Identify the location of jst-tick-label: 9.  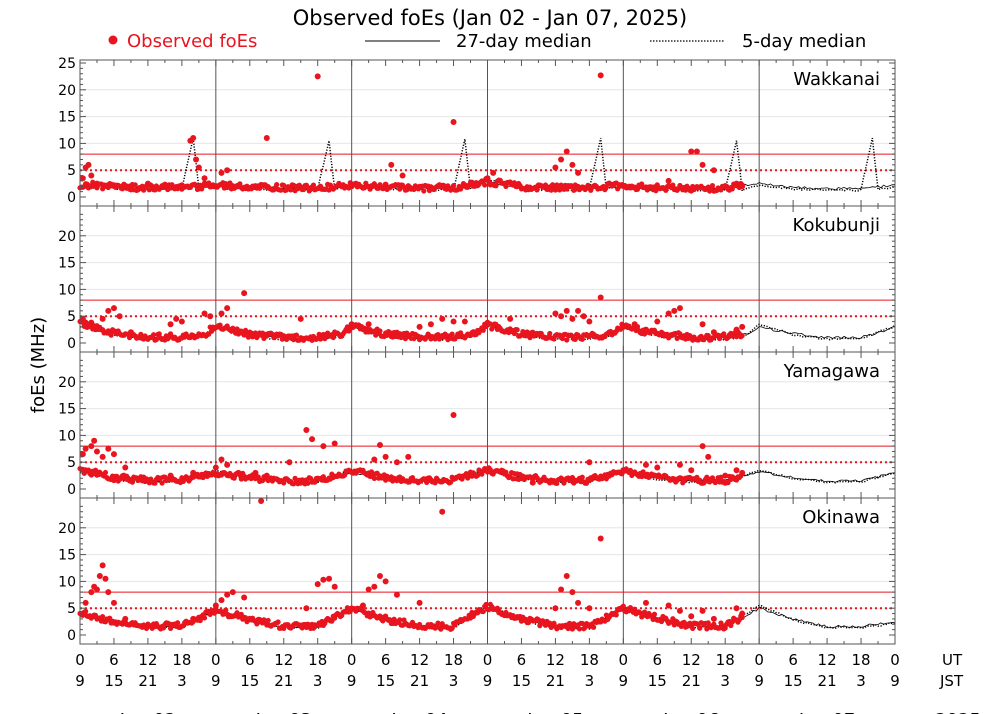
(216, 681).